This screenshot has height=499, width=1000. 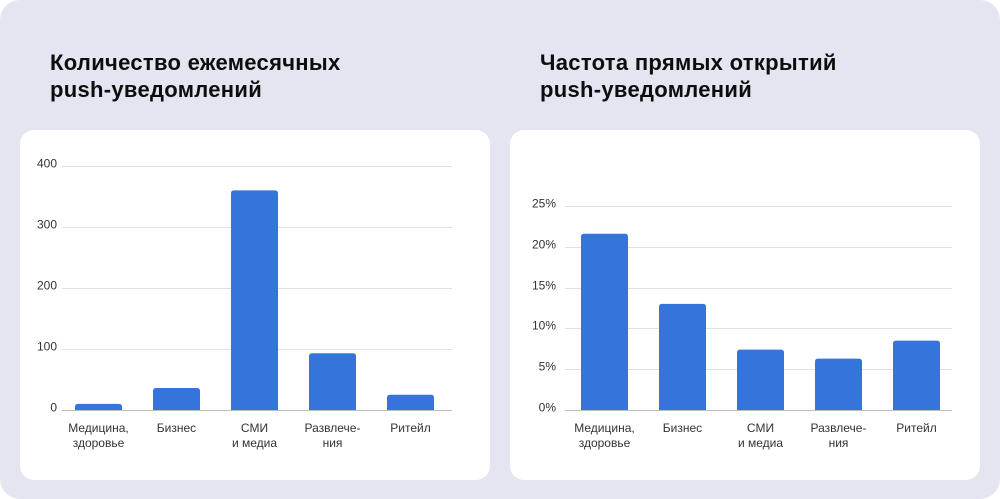 What do you see at coordinates (544, 245) in the screenshot?
I see `y-tick-label: 20%` at bounding box center [544, 245].